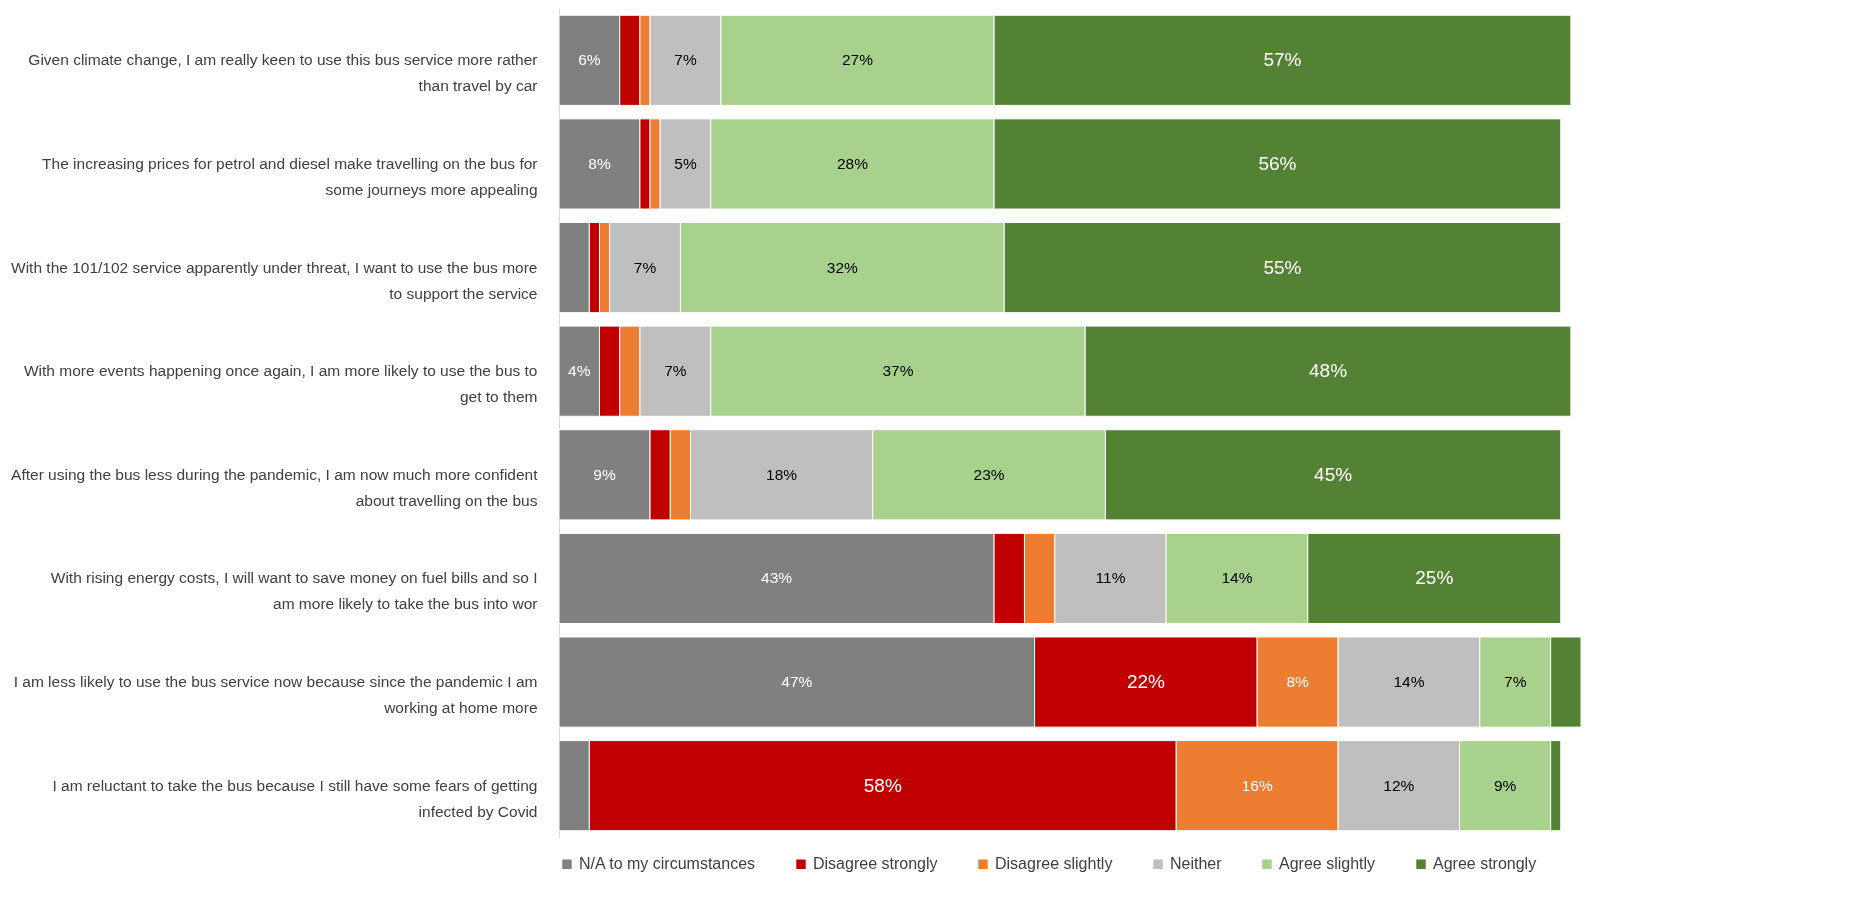 The height and width of the screenshot is (913, 1874). Describe the element at coordinates (1327, 864) in the screenshot. I see `legend-label: Agree slightly` at that location.